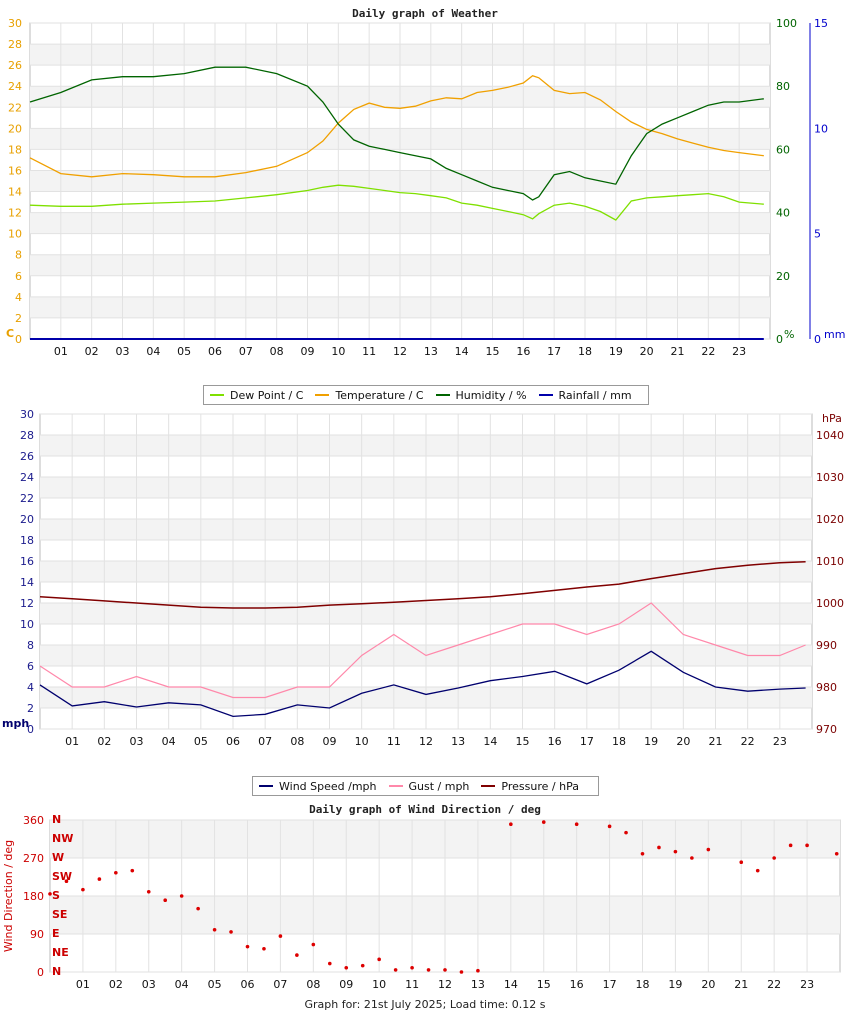 The width and height of the screenshot is (850, 1017). I want to click on legend-label-temperature: Temperature / C, so click(379, 395).